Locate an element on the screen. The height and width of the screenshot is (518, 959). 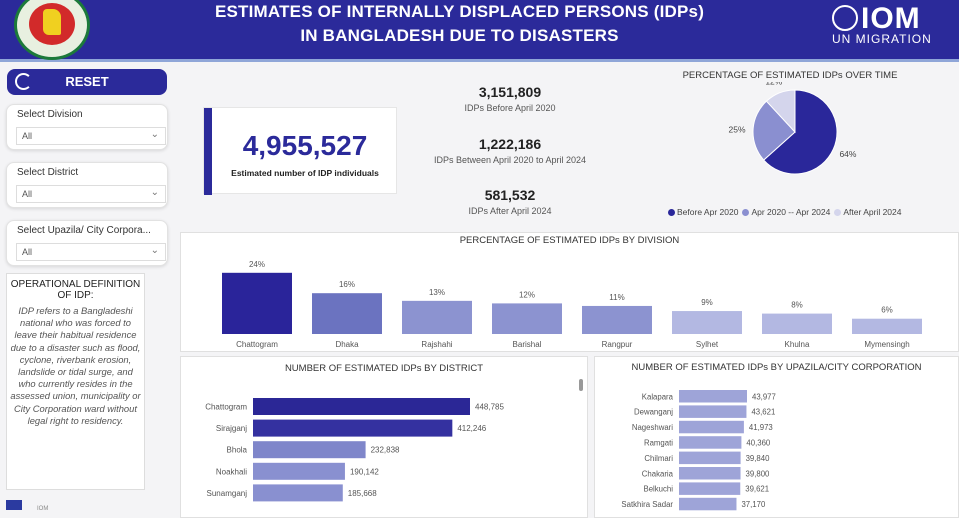
district-chart-panel: NUMBER OF ESTIMATED IDPs BY DISTRICT is located at coordinates (384, 437).